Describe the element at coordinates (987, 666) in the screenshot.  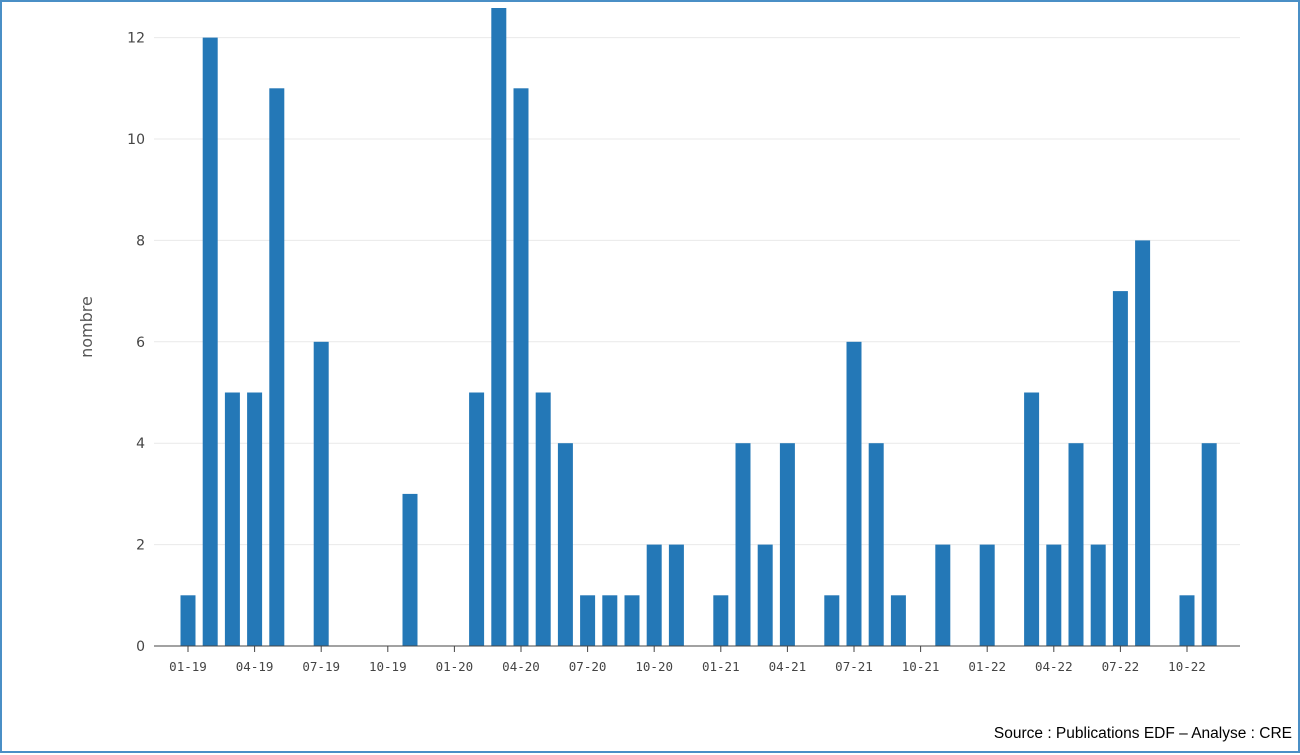
I see `x-tick-label: 01-22` at that location.